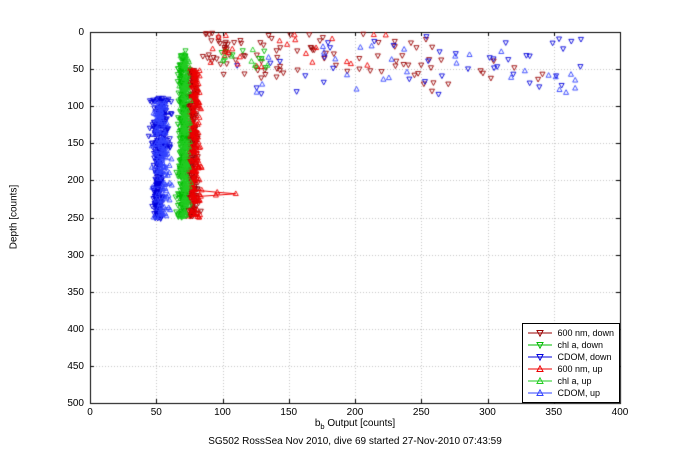  Describe the element at coordinates (620, 412) in the screenshot. I see `x-tick-label: 400` at that location.